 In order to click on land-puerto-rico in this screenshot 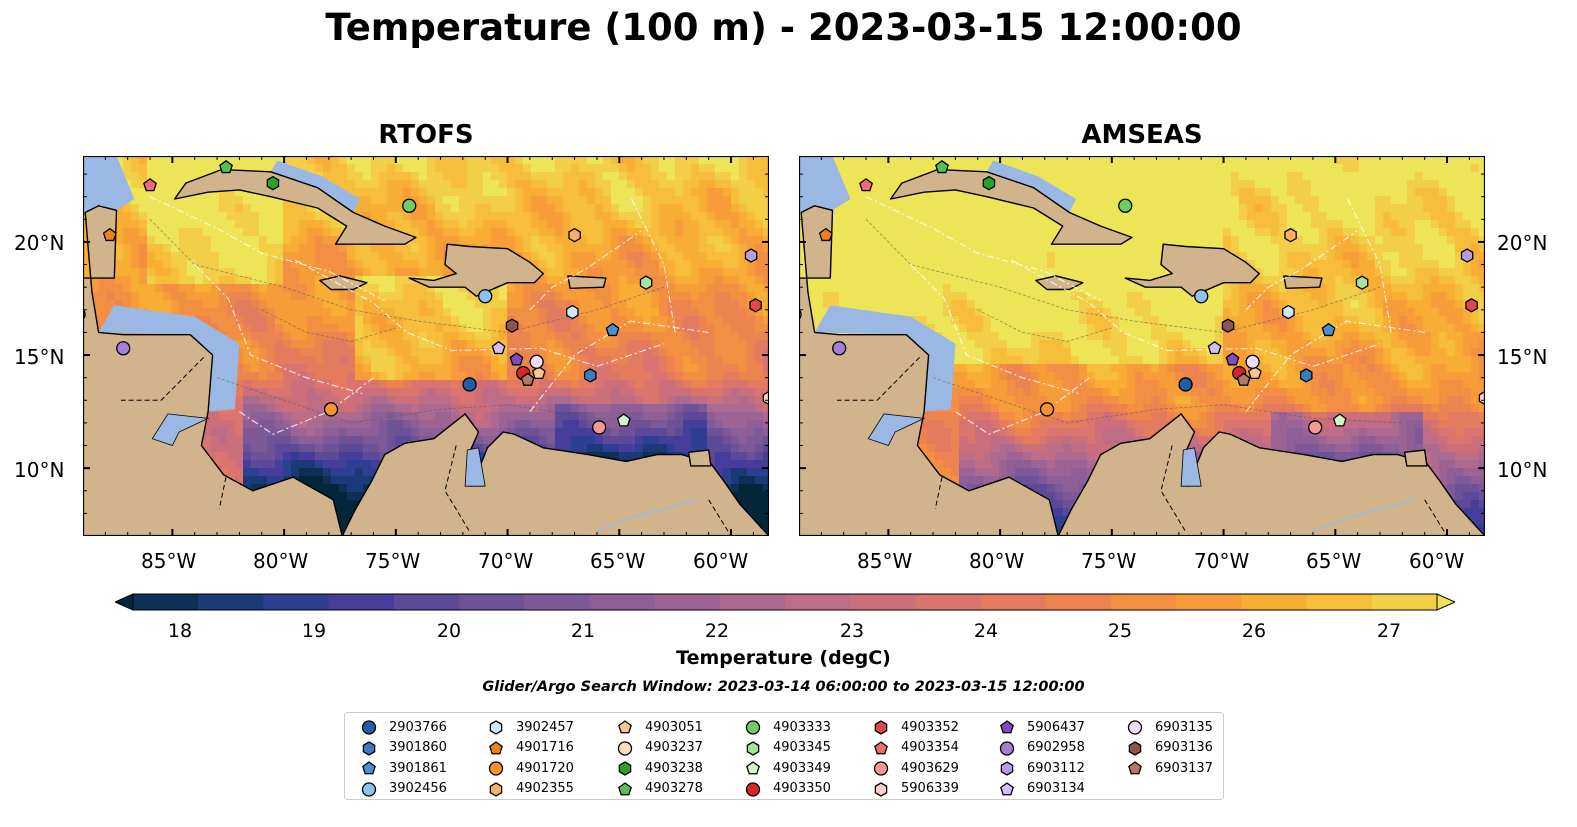, I will do `click(1303, 282)`.